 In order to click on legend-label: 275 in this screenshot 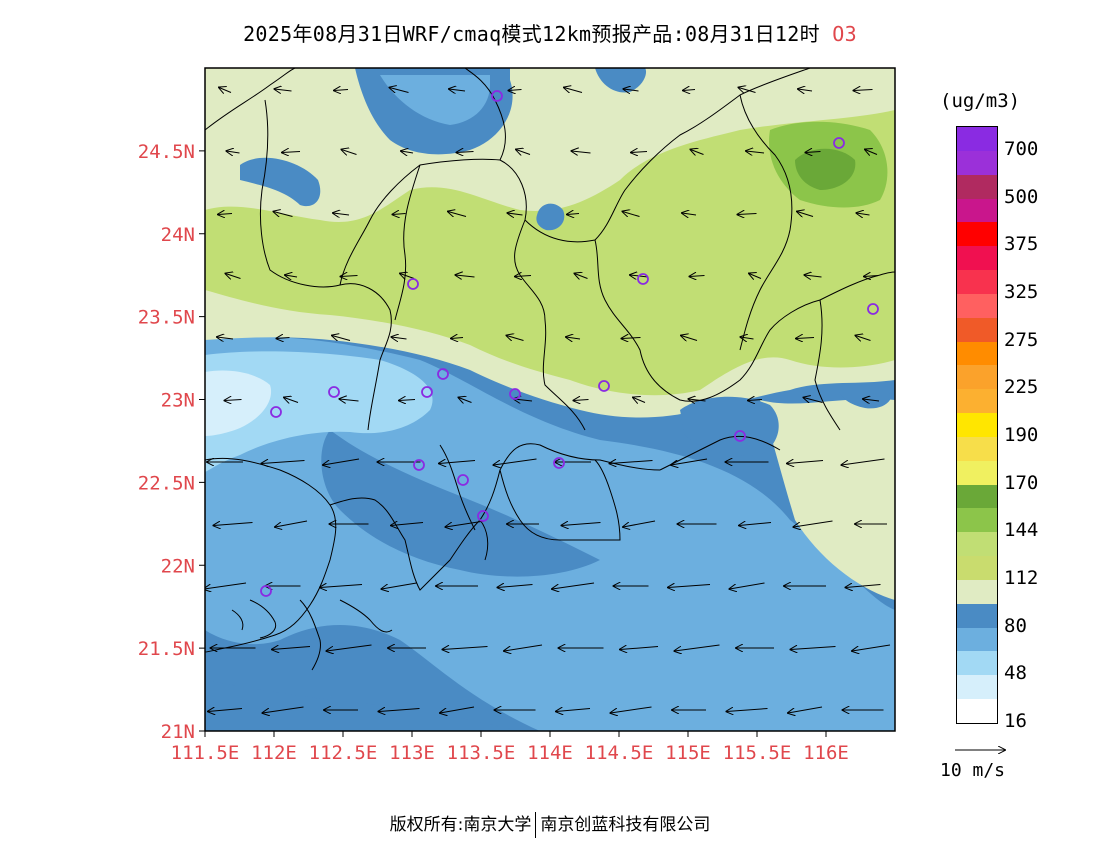, I will do `click(1021, 339)`.